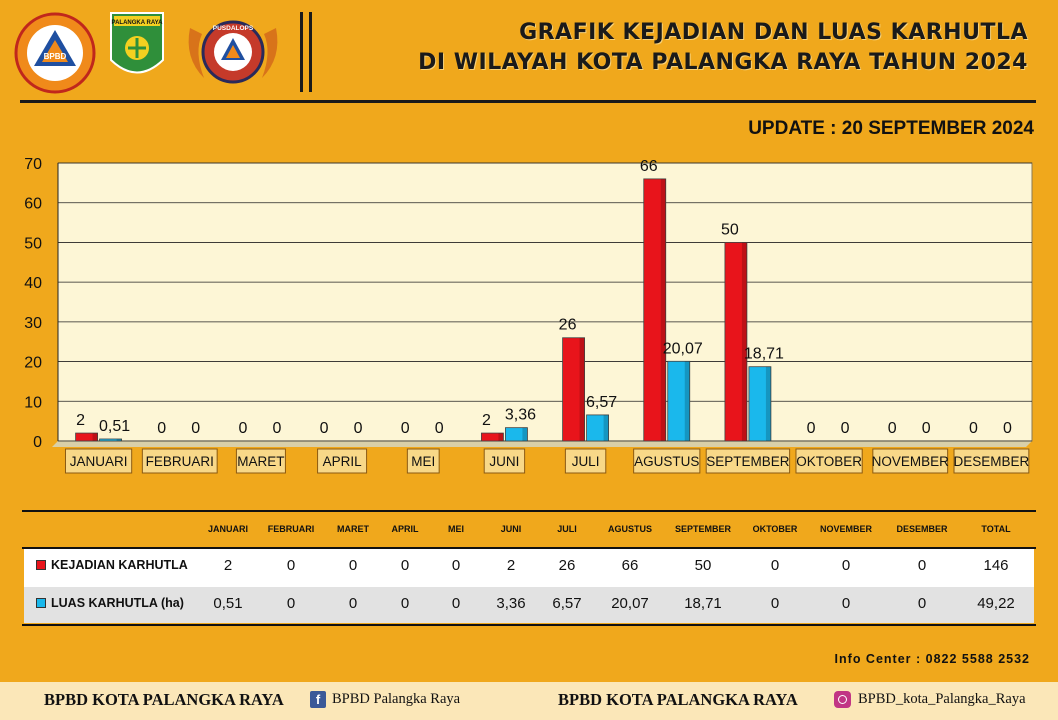 This screenshot has height=720, width=1058. What do you see at coordinates (845, 529) in the screenshot?
I see `table-header-cell: NOVEMBER` at bounding box center [845, 529].